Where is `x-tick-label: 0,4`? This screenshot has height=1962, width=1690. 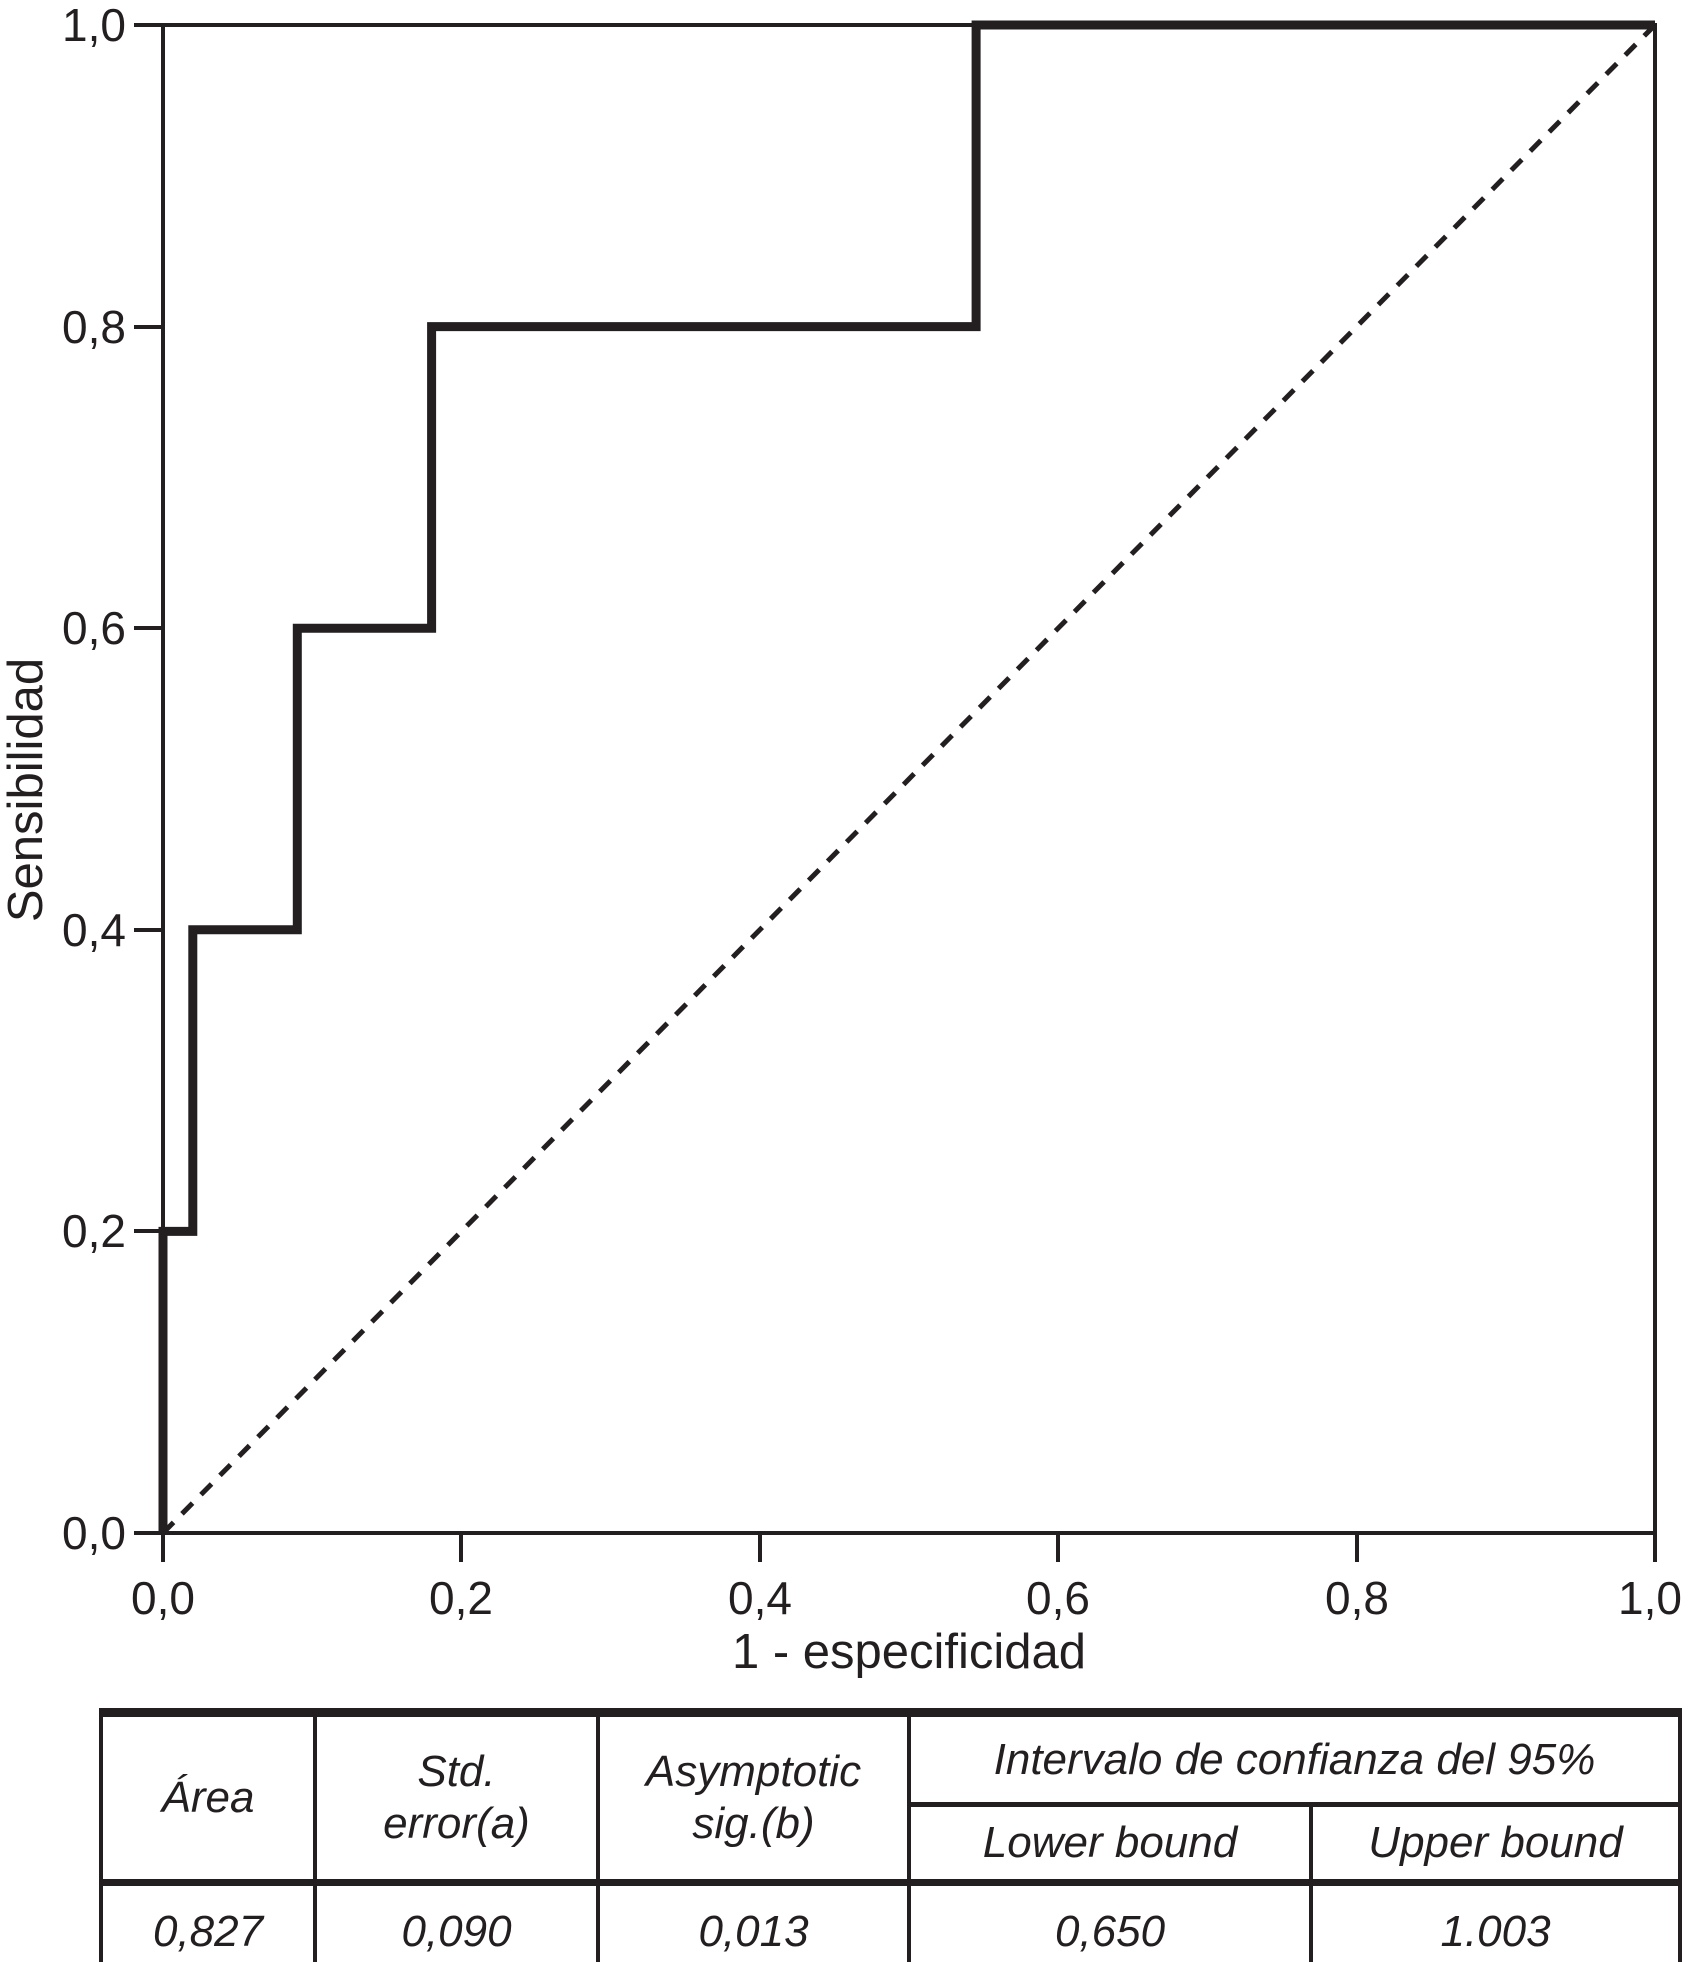
x-tick-label: 0,4 is located at coordinates (760, 1598).